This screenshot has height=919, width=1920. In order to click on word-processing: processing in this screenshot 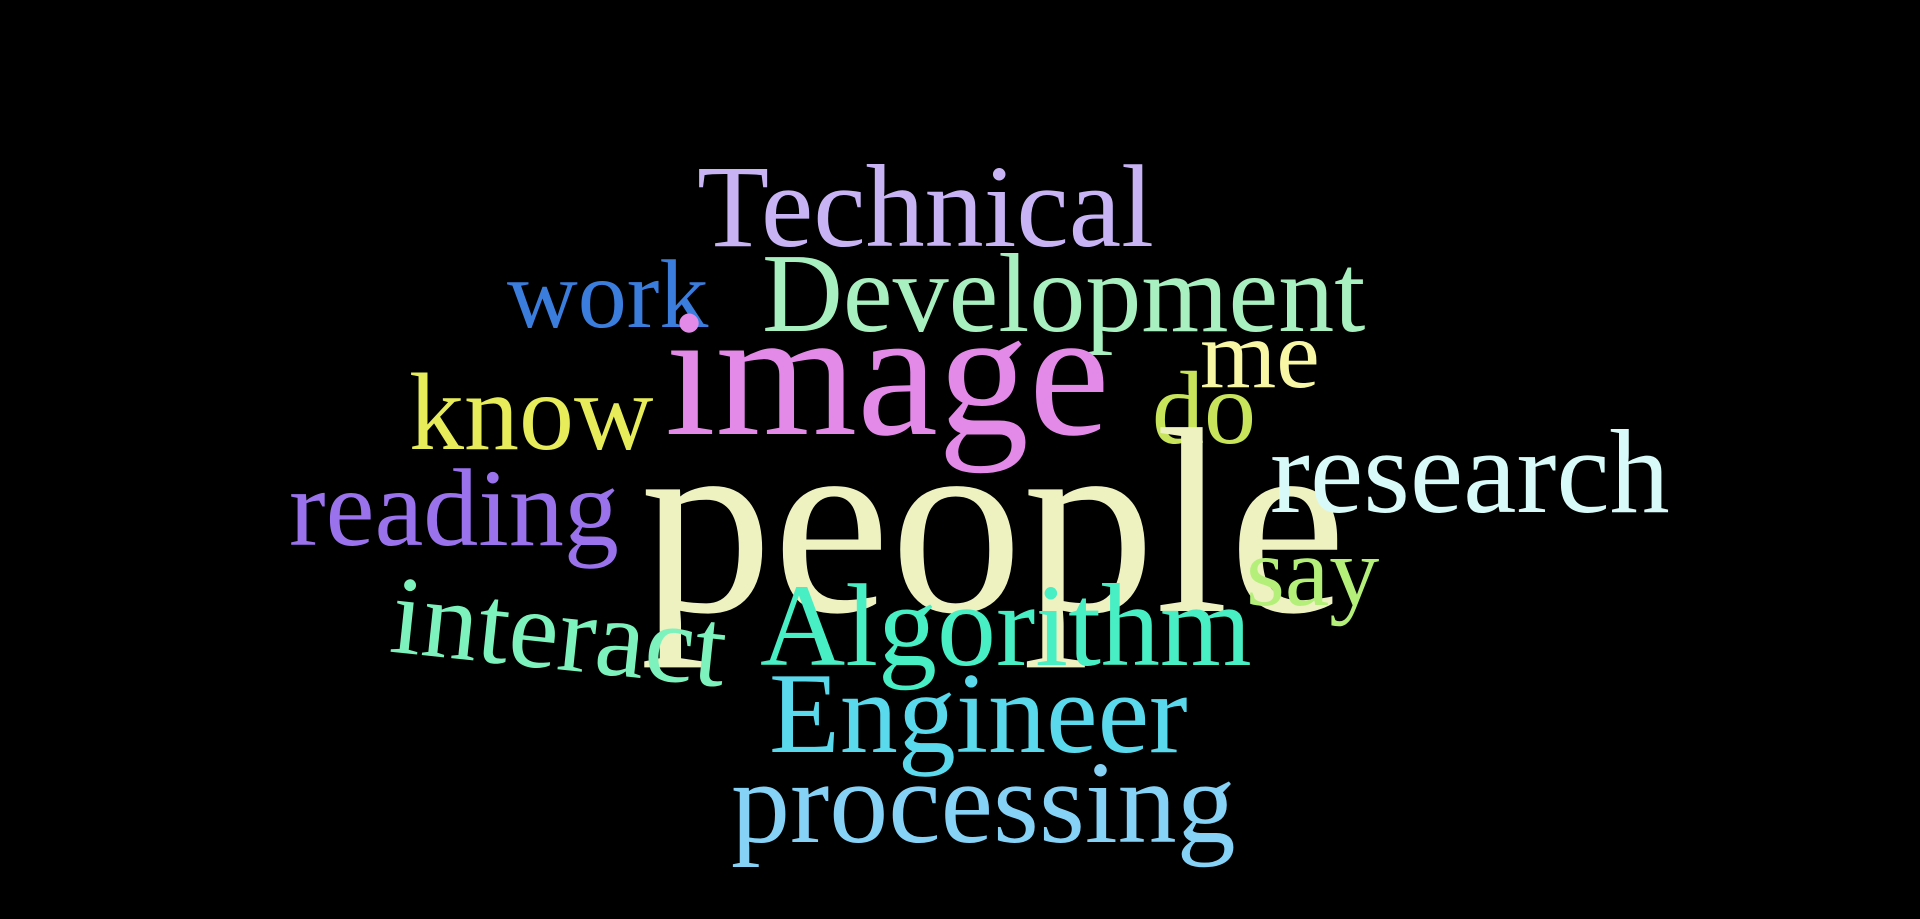, I will do `click(983, 802)`.